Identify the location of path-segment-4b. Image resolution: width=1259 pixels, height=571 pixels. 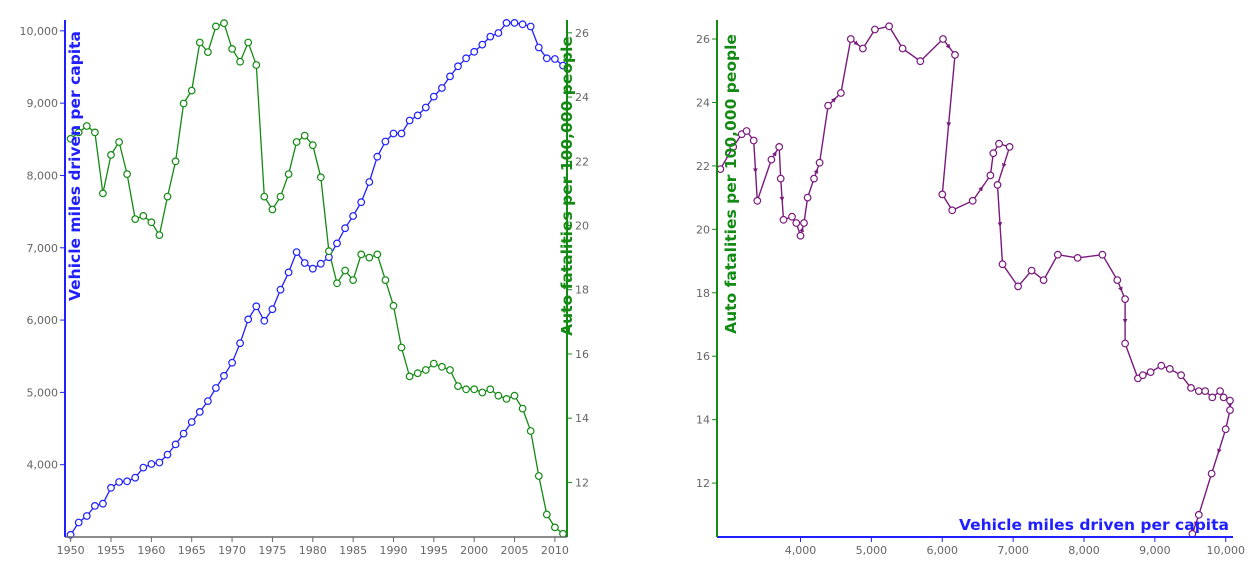
(756, 185).